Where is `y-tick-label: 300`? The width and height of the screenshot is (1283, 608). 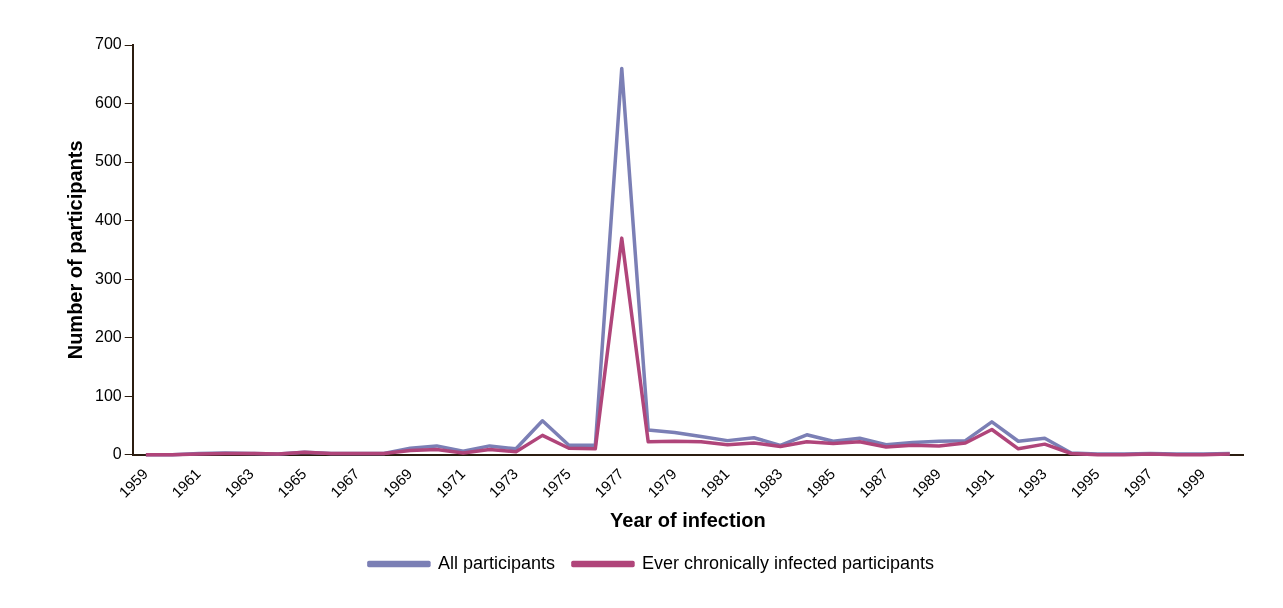
y-tick-label: 300 is located at coordinates (108, 278).